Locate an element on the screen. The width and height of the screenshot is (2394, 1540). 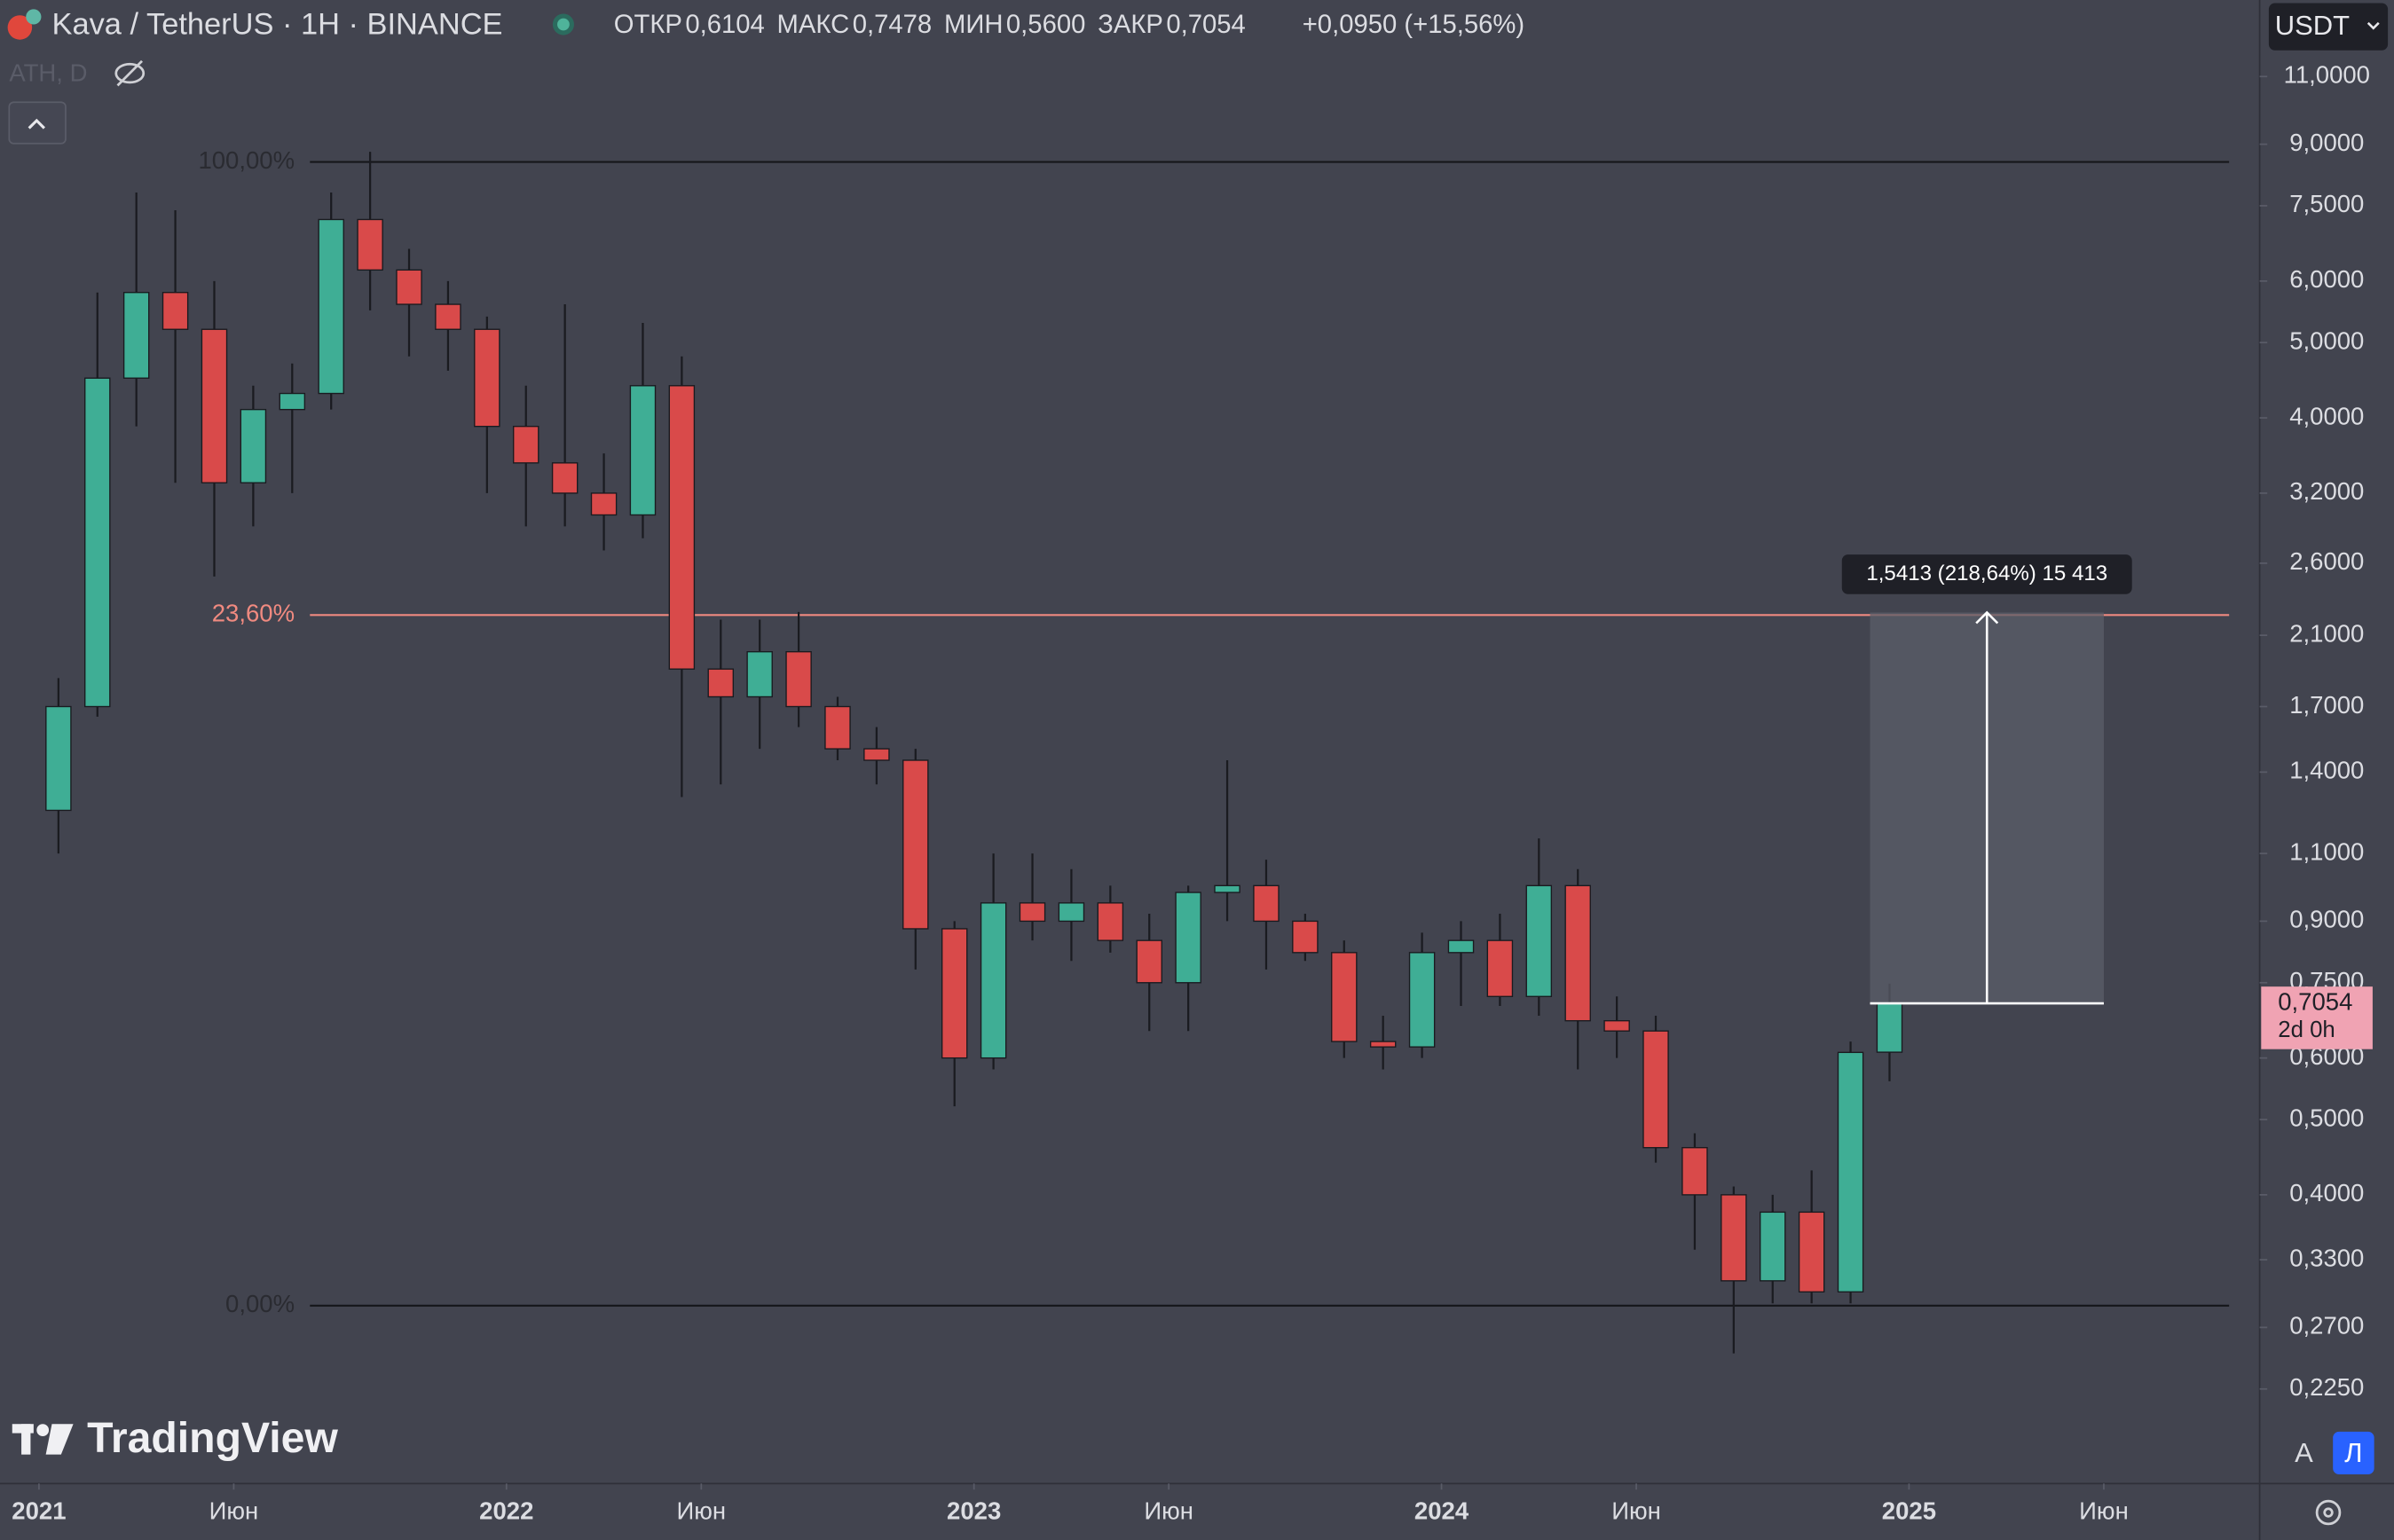
auto-scale-button: A is located at coordinates (2304, 1452).